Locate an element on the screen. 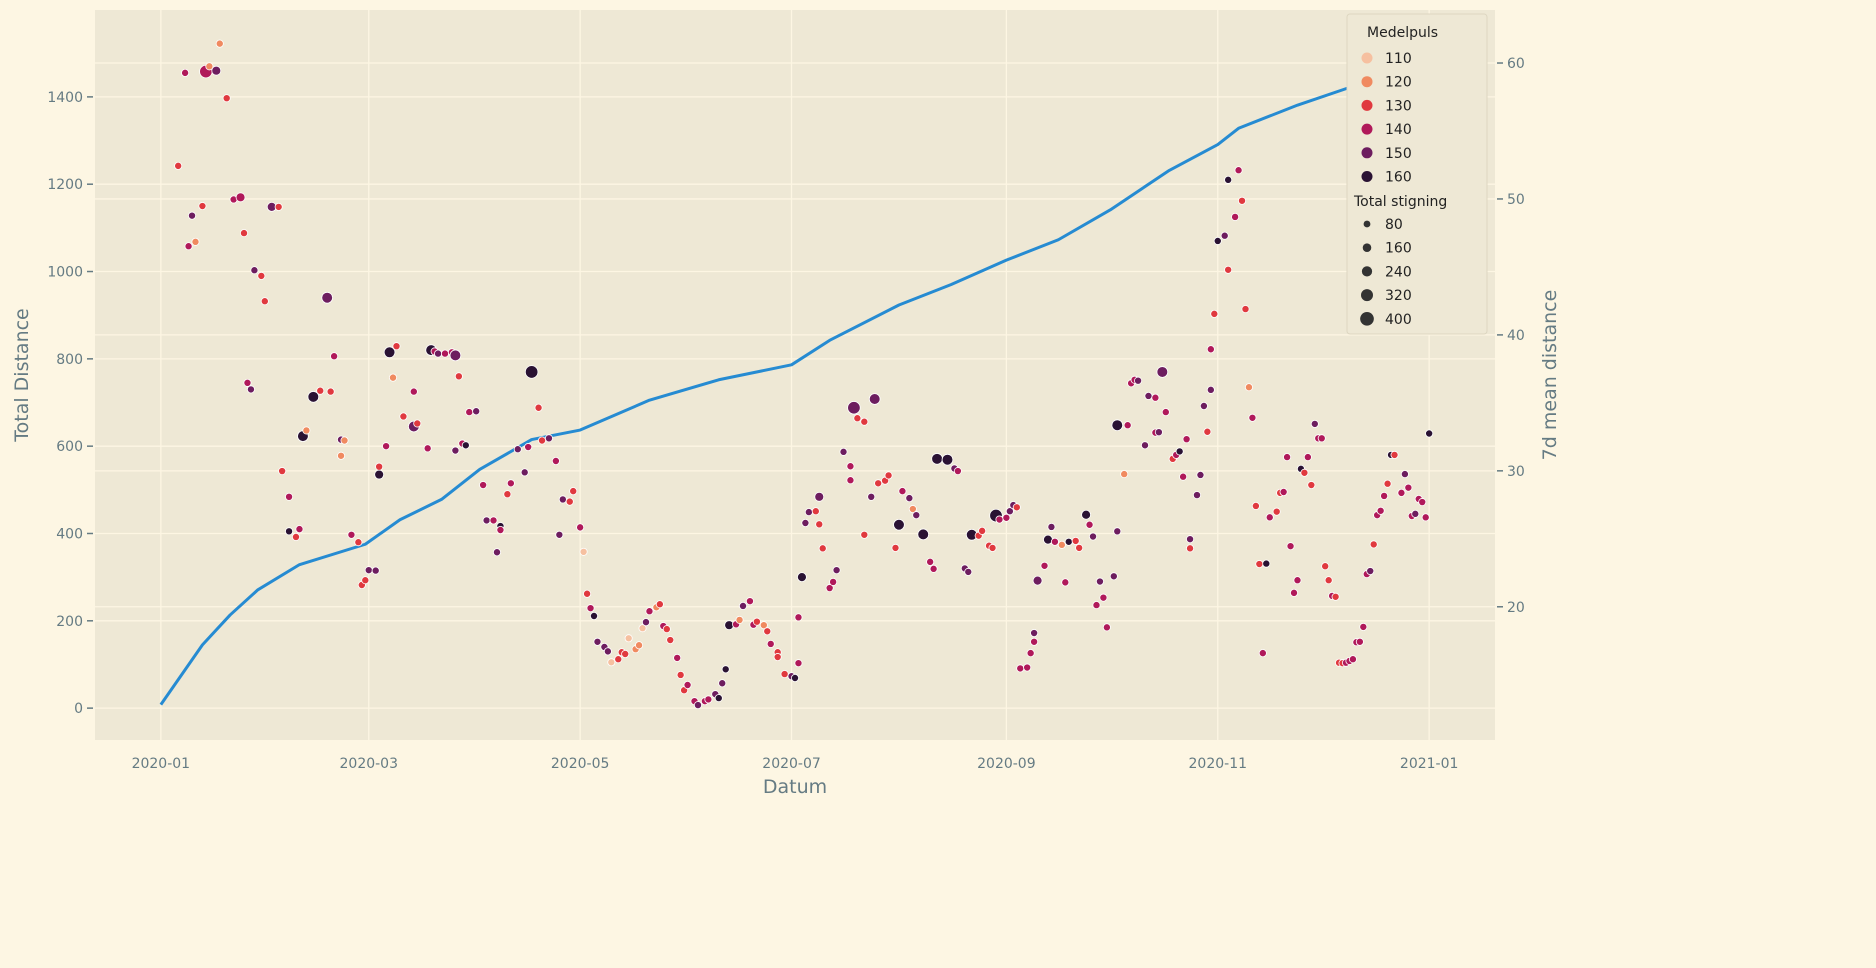 The height and width of the screenshot is (968, 1876). x-tick-label: 2020-01 is located at coordinates (161, 764).